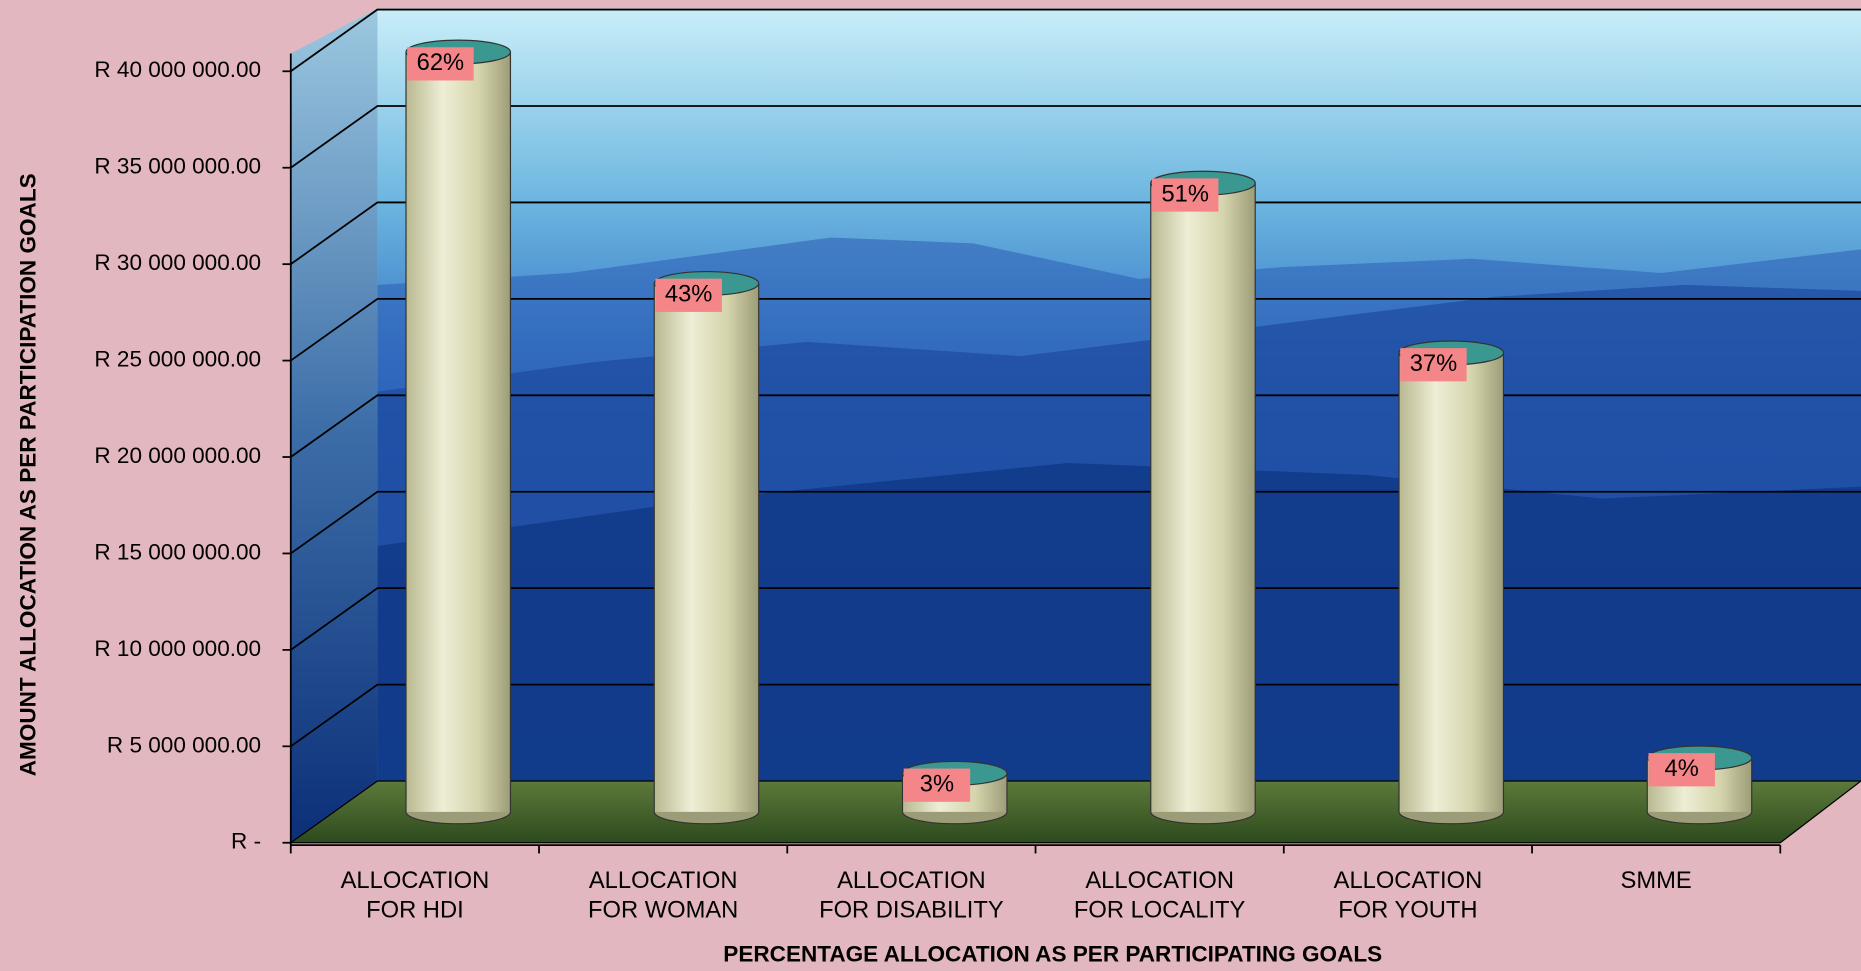 Image resolution: width=1861 pixels, height=971 pixels. I want to click on x-tick-label-box: ALLOCATION FOR DISABILITY, so click(911, 895).